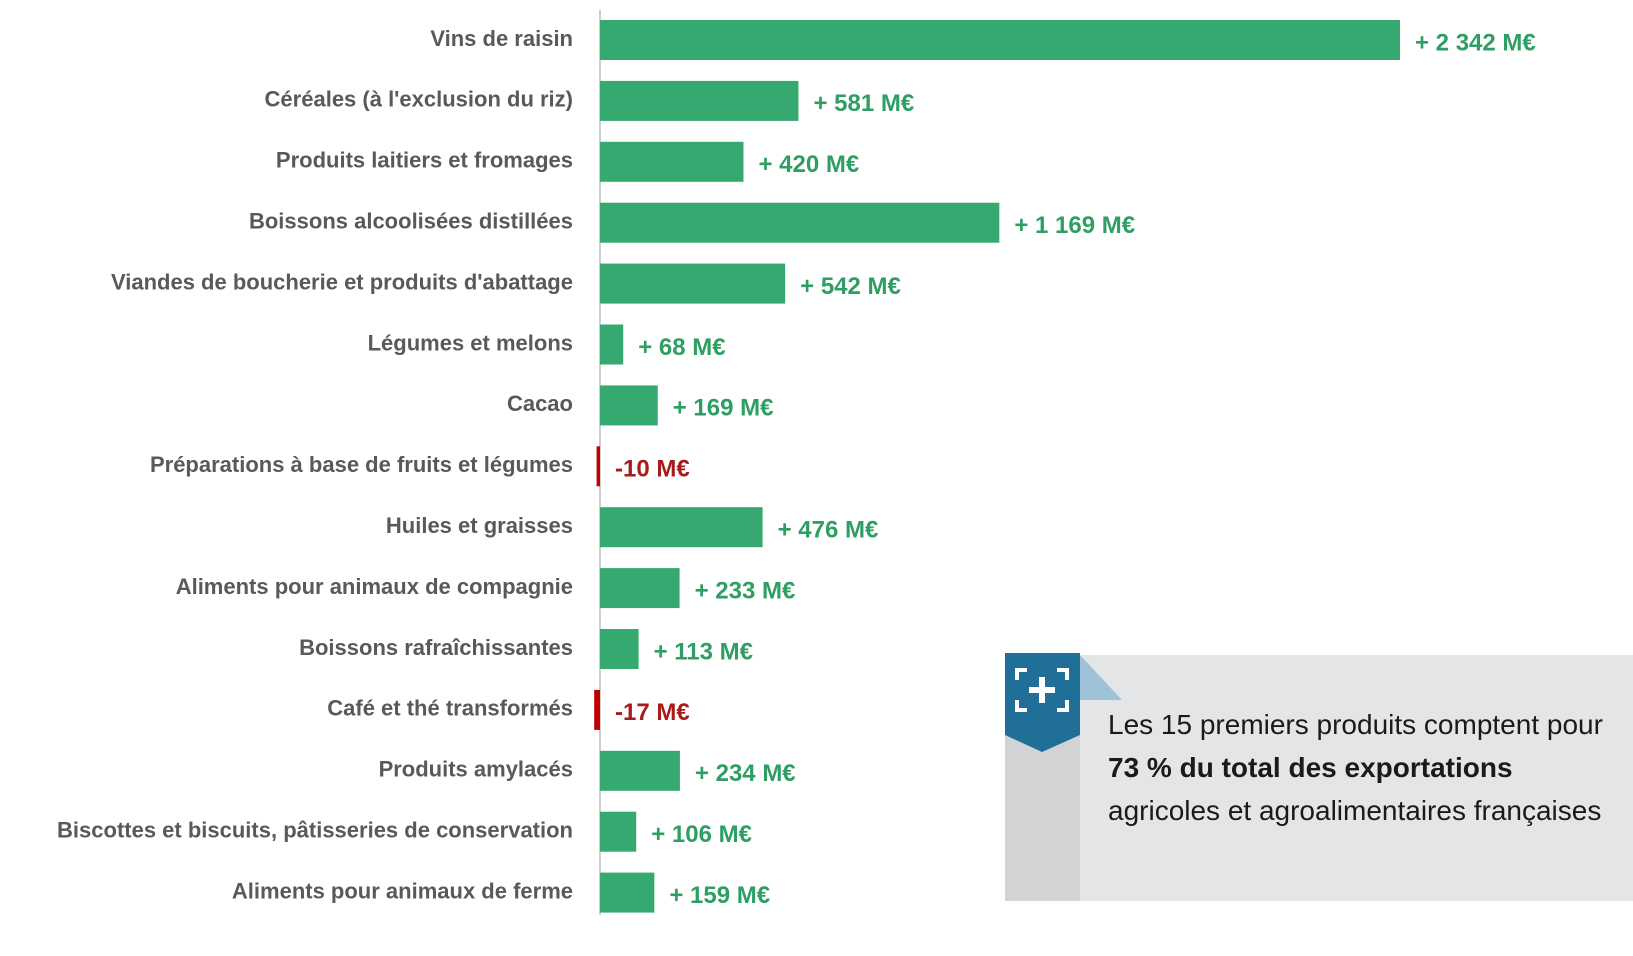 The image size is (1633, 956). I want to click on value-label: + 476 M€, so click(828, 530).